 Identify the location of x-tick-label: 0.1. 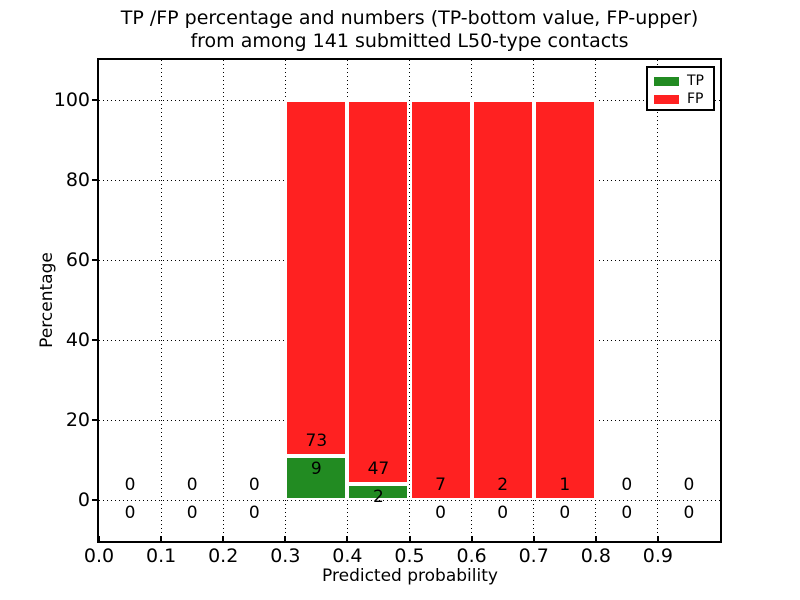
(161, 556).